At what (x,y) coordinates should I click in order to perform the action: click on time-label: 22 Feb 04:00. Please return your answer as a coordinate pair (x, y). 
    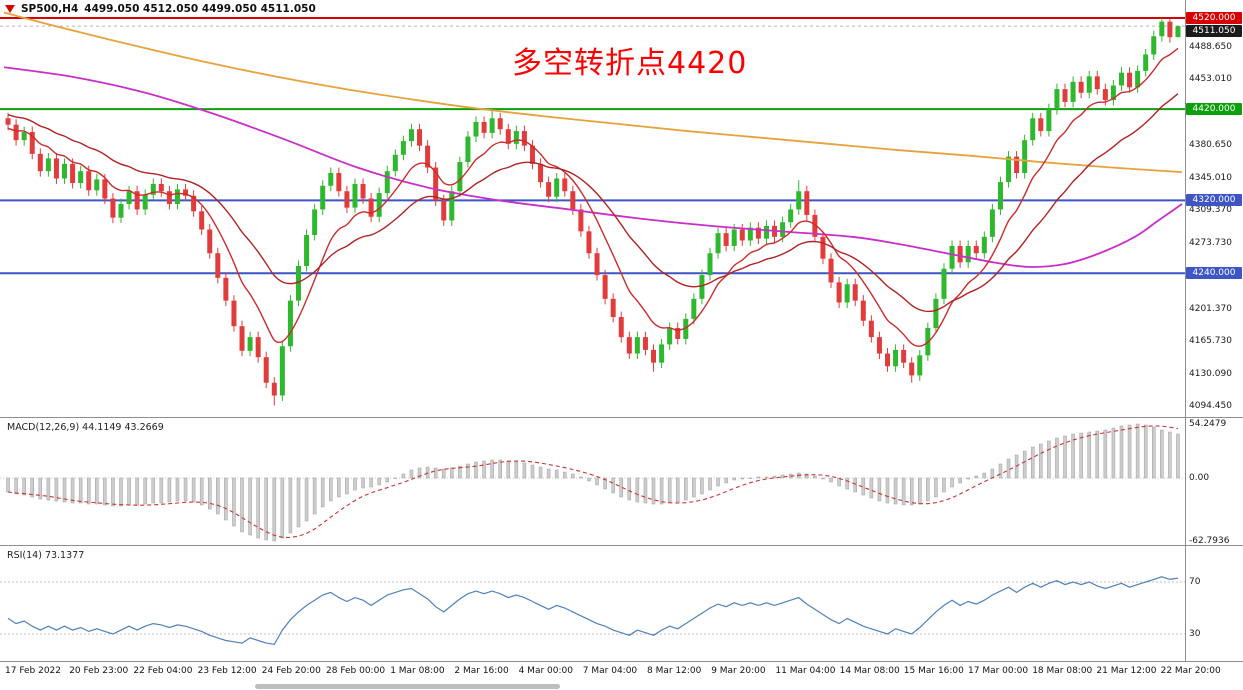
    Looking at the image, I should click on (163, 671).